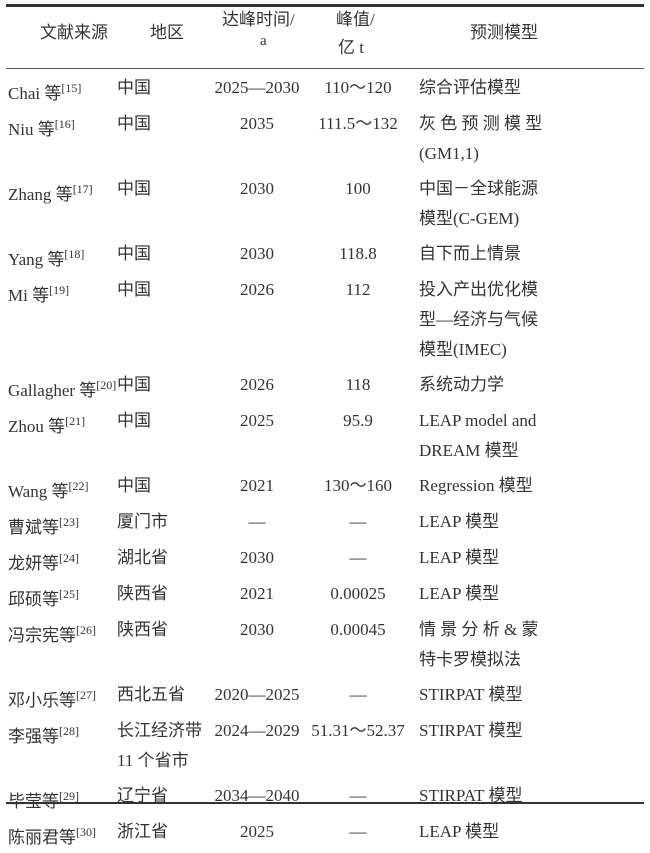 The height and width of the screenshot is (853, 650). Describe the element at coordinates (529, 561) in the screenshot. I see `cell-model: LEAP 模型` at that location.